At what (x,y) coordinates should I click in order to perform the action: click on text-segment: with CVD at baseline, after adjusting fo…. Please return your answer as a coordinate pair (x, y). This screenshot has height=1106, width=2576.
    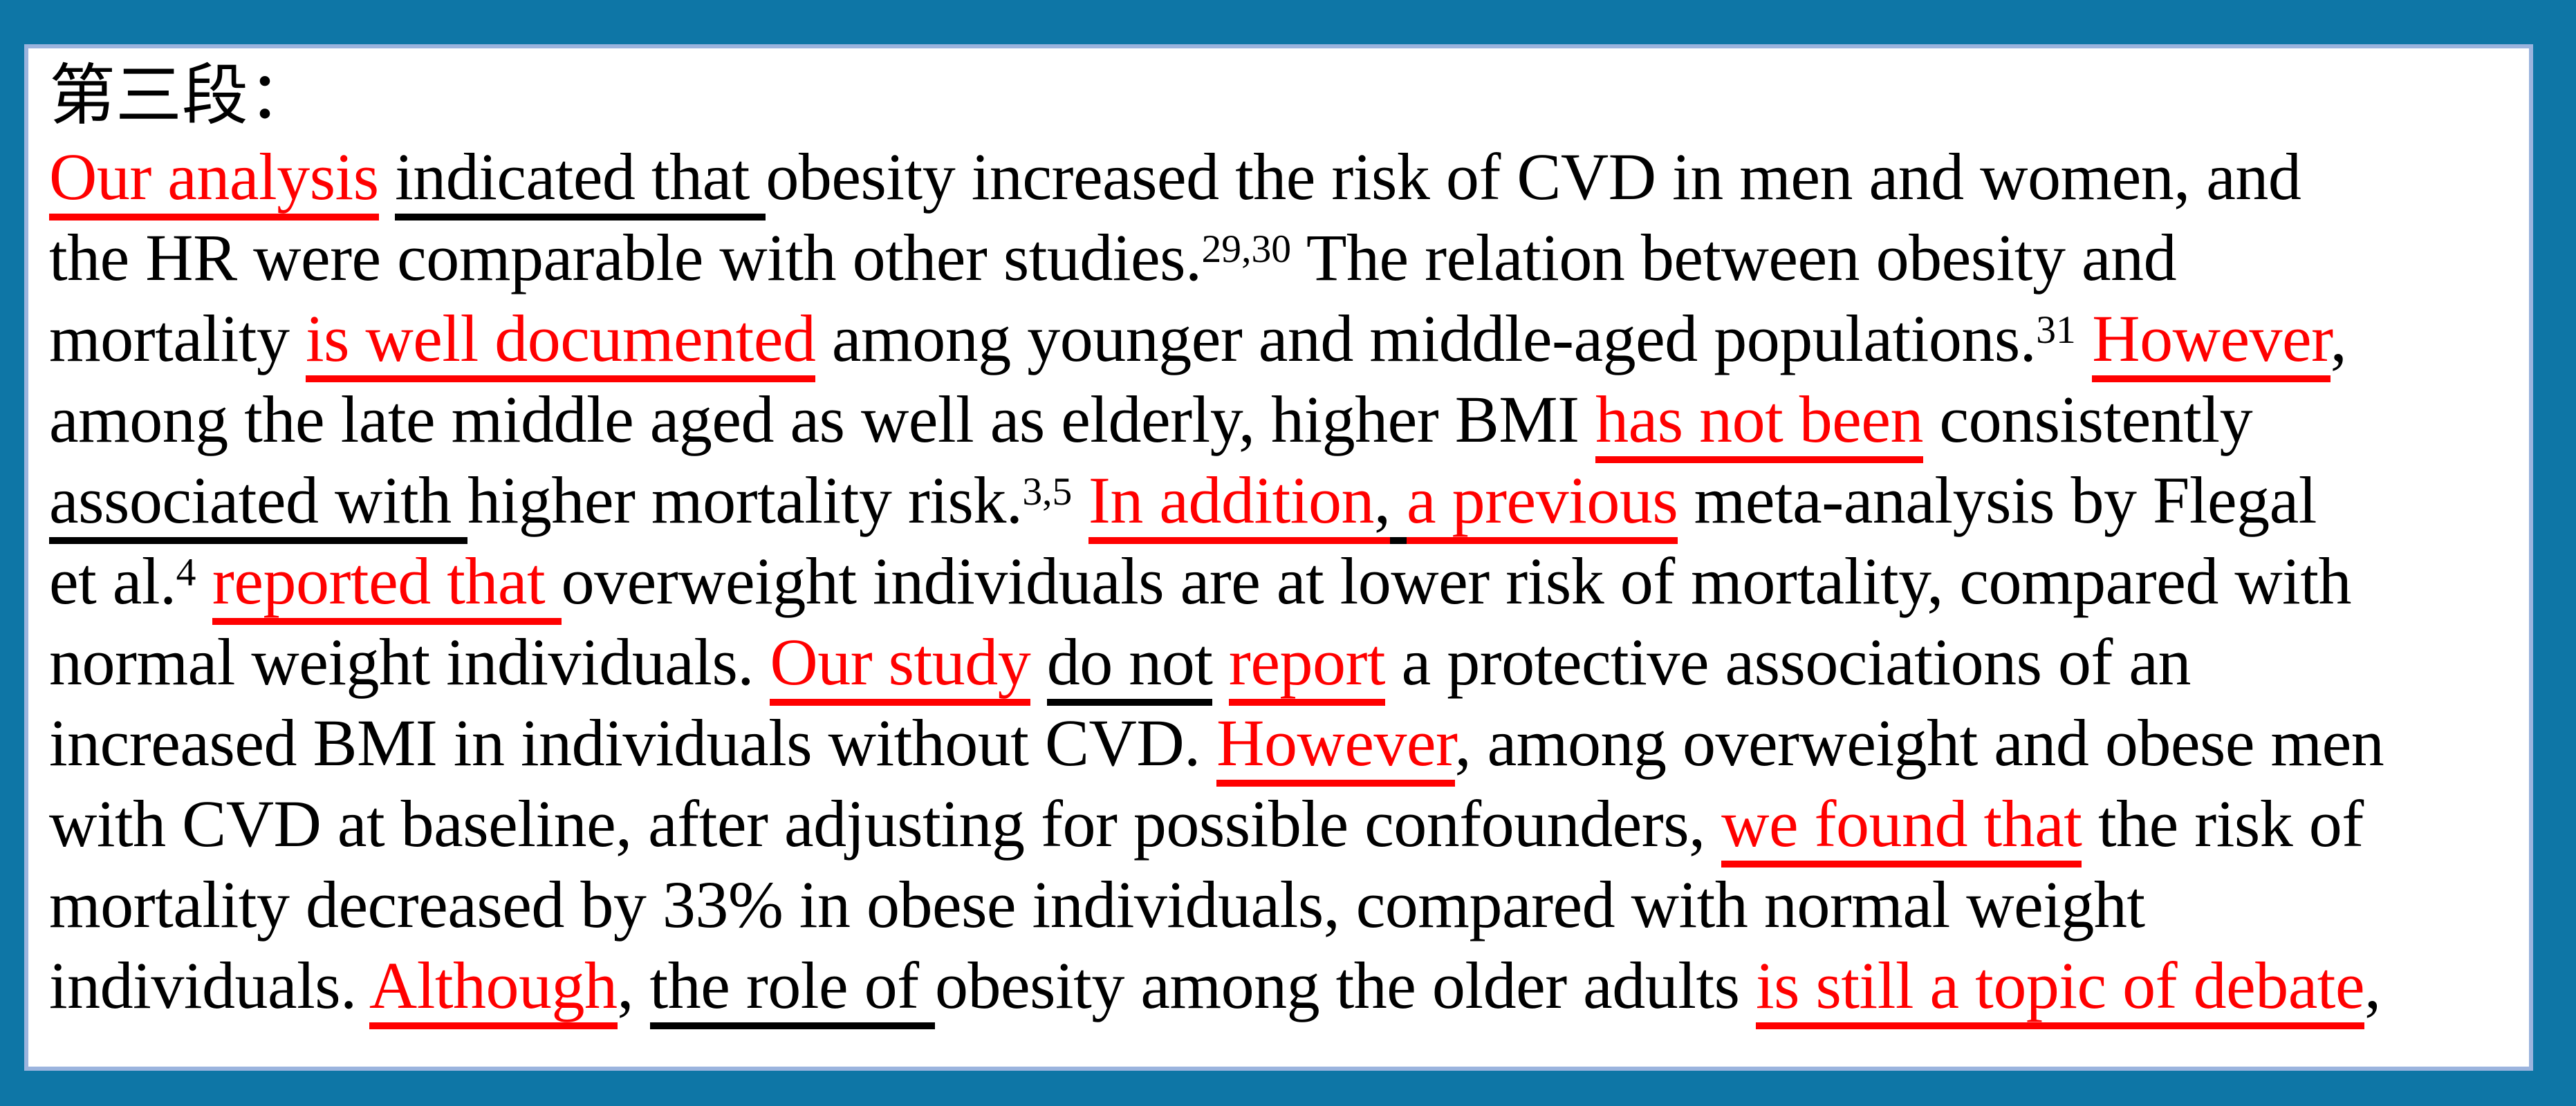
    Looking at the image, I should click on (885, 824).